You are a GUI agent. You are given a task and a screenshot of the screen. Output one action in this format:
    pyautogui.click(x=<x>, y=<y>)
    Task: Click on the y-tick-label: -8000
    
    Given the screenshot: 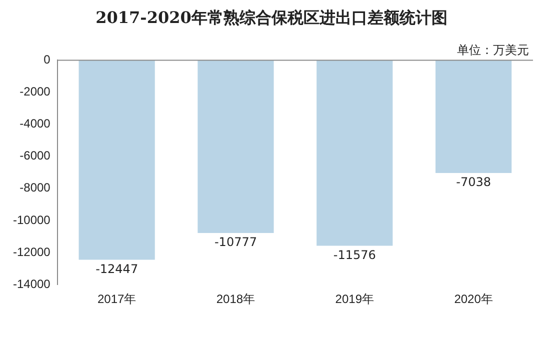 What is the action you would take?
    pyautogui.click(x=35, y=187)
    